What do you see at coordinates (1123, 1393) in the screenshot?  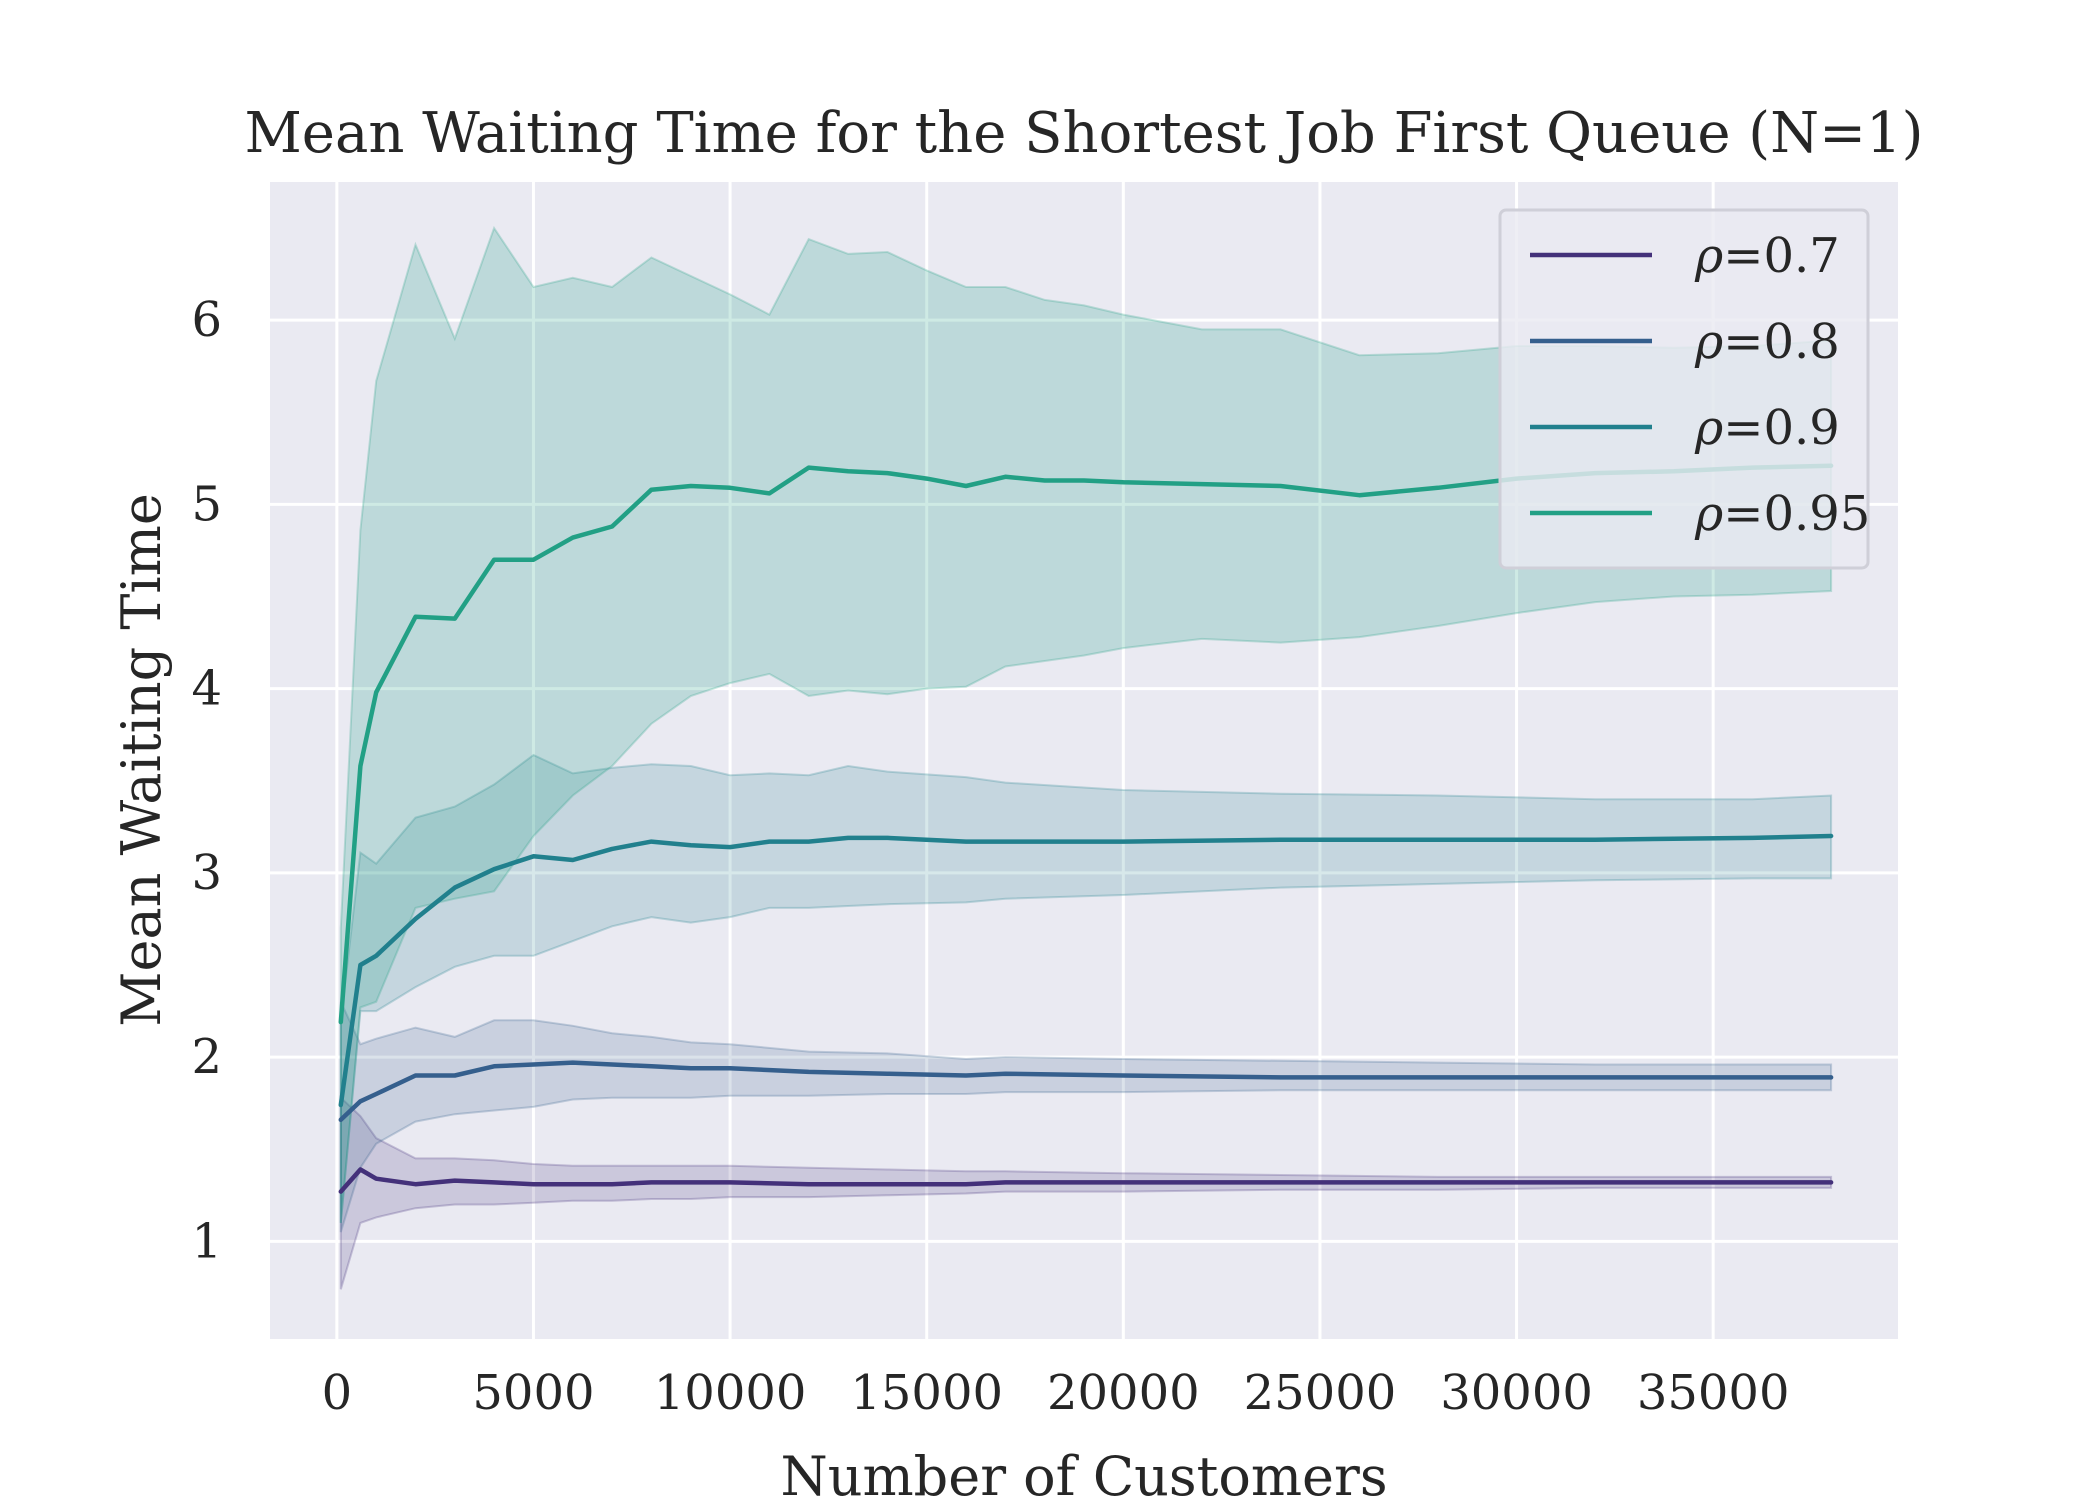 I see `x-tick-label: 20000` at bounding box center [1123, 1393].